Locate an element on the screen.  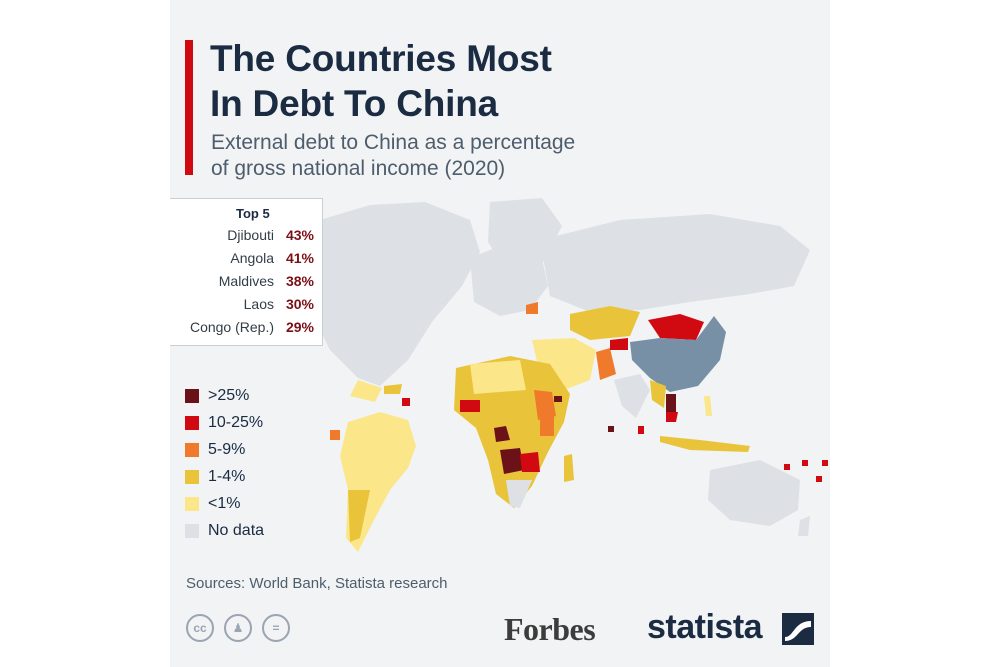
map-madagascar is located at coordinates (569, 468).